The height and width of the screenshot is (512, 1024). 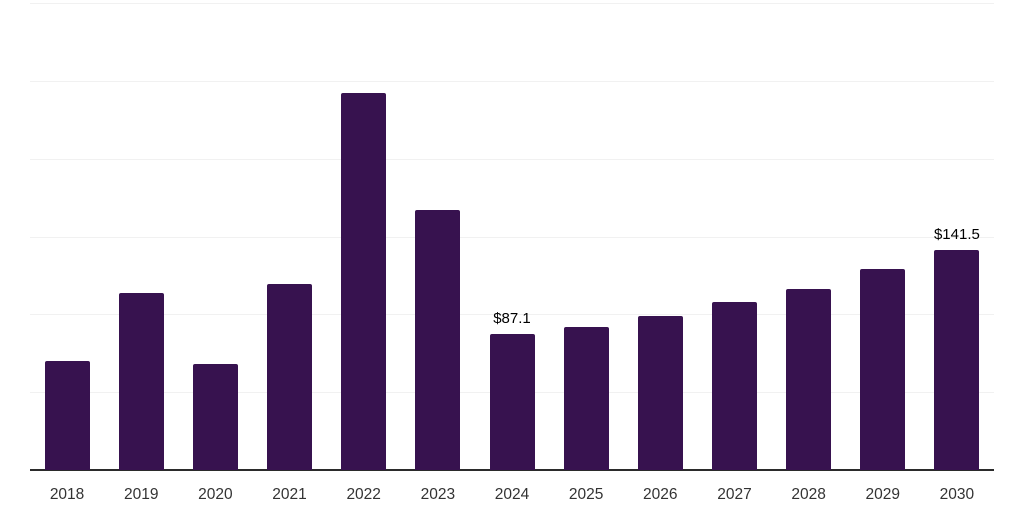 What do you see at coordinates (512, 494) in the screenshot?
I see `x-tick-2024: 2024` at bounding box center [512, 494].